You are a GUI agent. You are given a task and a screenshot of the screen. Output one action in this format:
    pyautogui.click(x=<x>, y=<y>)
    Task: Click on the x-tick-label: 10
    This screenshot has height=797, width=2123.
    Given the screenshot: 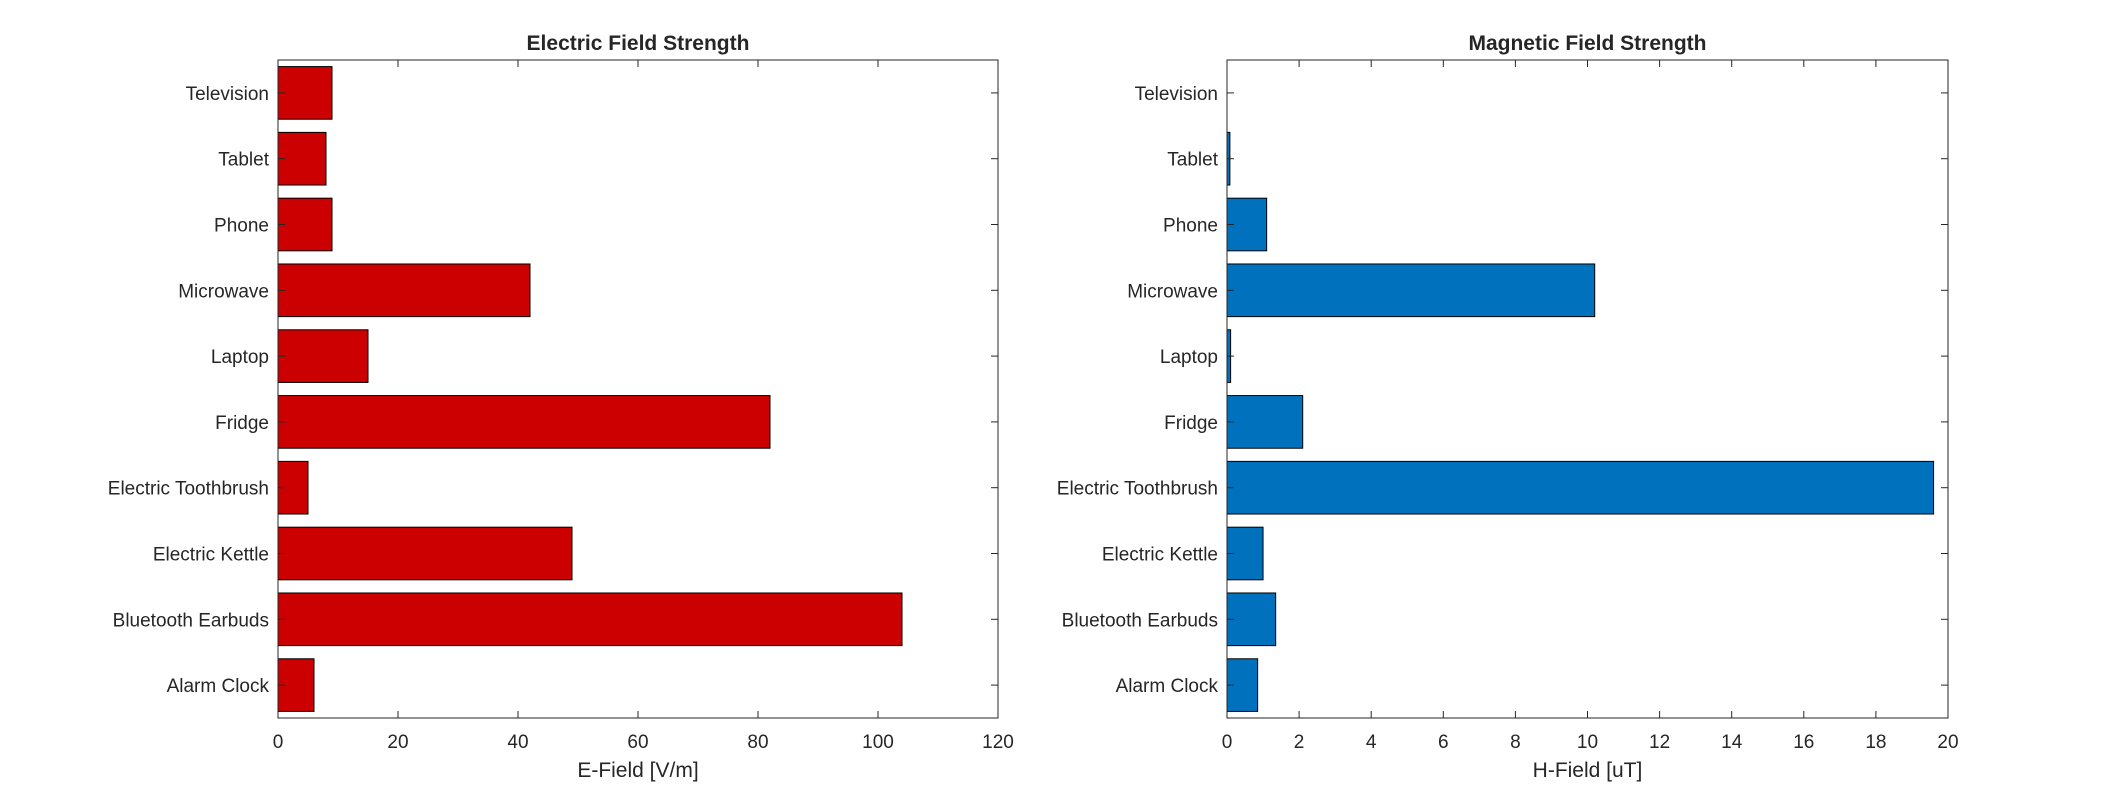 What is the action you would take?
    pyautogui.click(x=1587, y=742)
    